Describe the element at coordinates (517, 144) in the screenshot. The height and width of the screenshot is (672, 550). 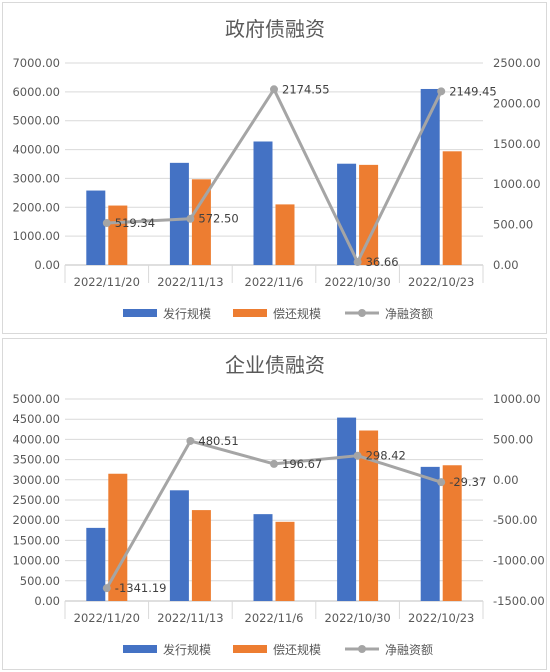
I see `y-right-tick-label: 1500.00` at that location.